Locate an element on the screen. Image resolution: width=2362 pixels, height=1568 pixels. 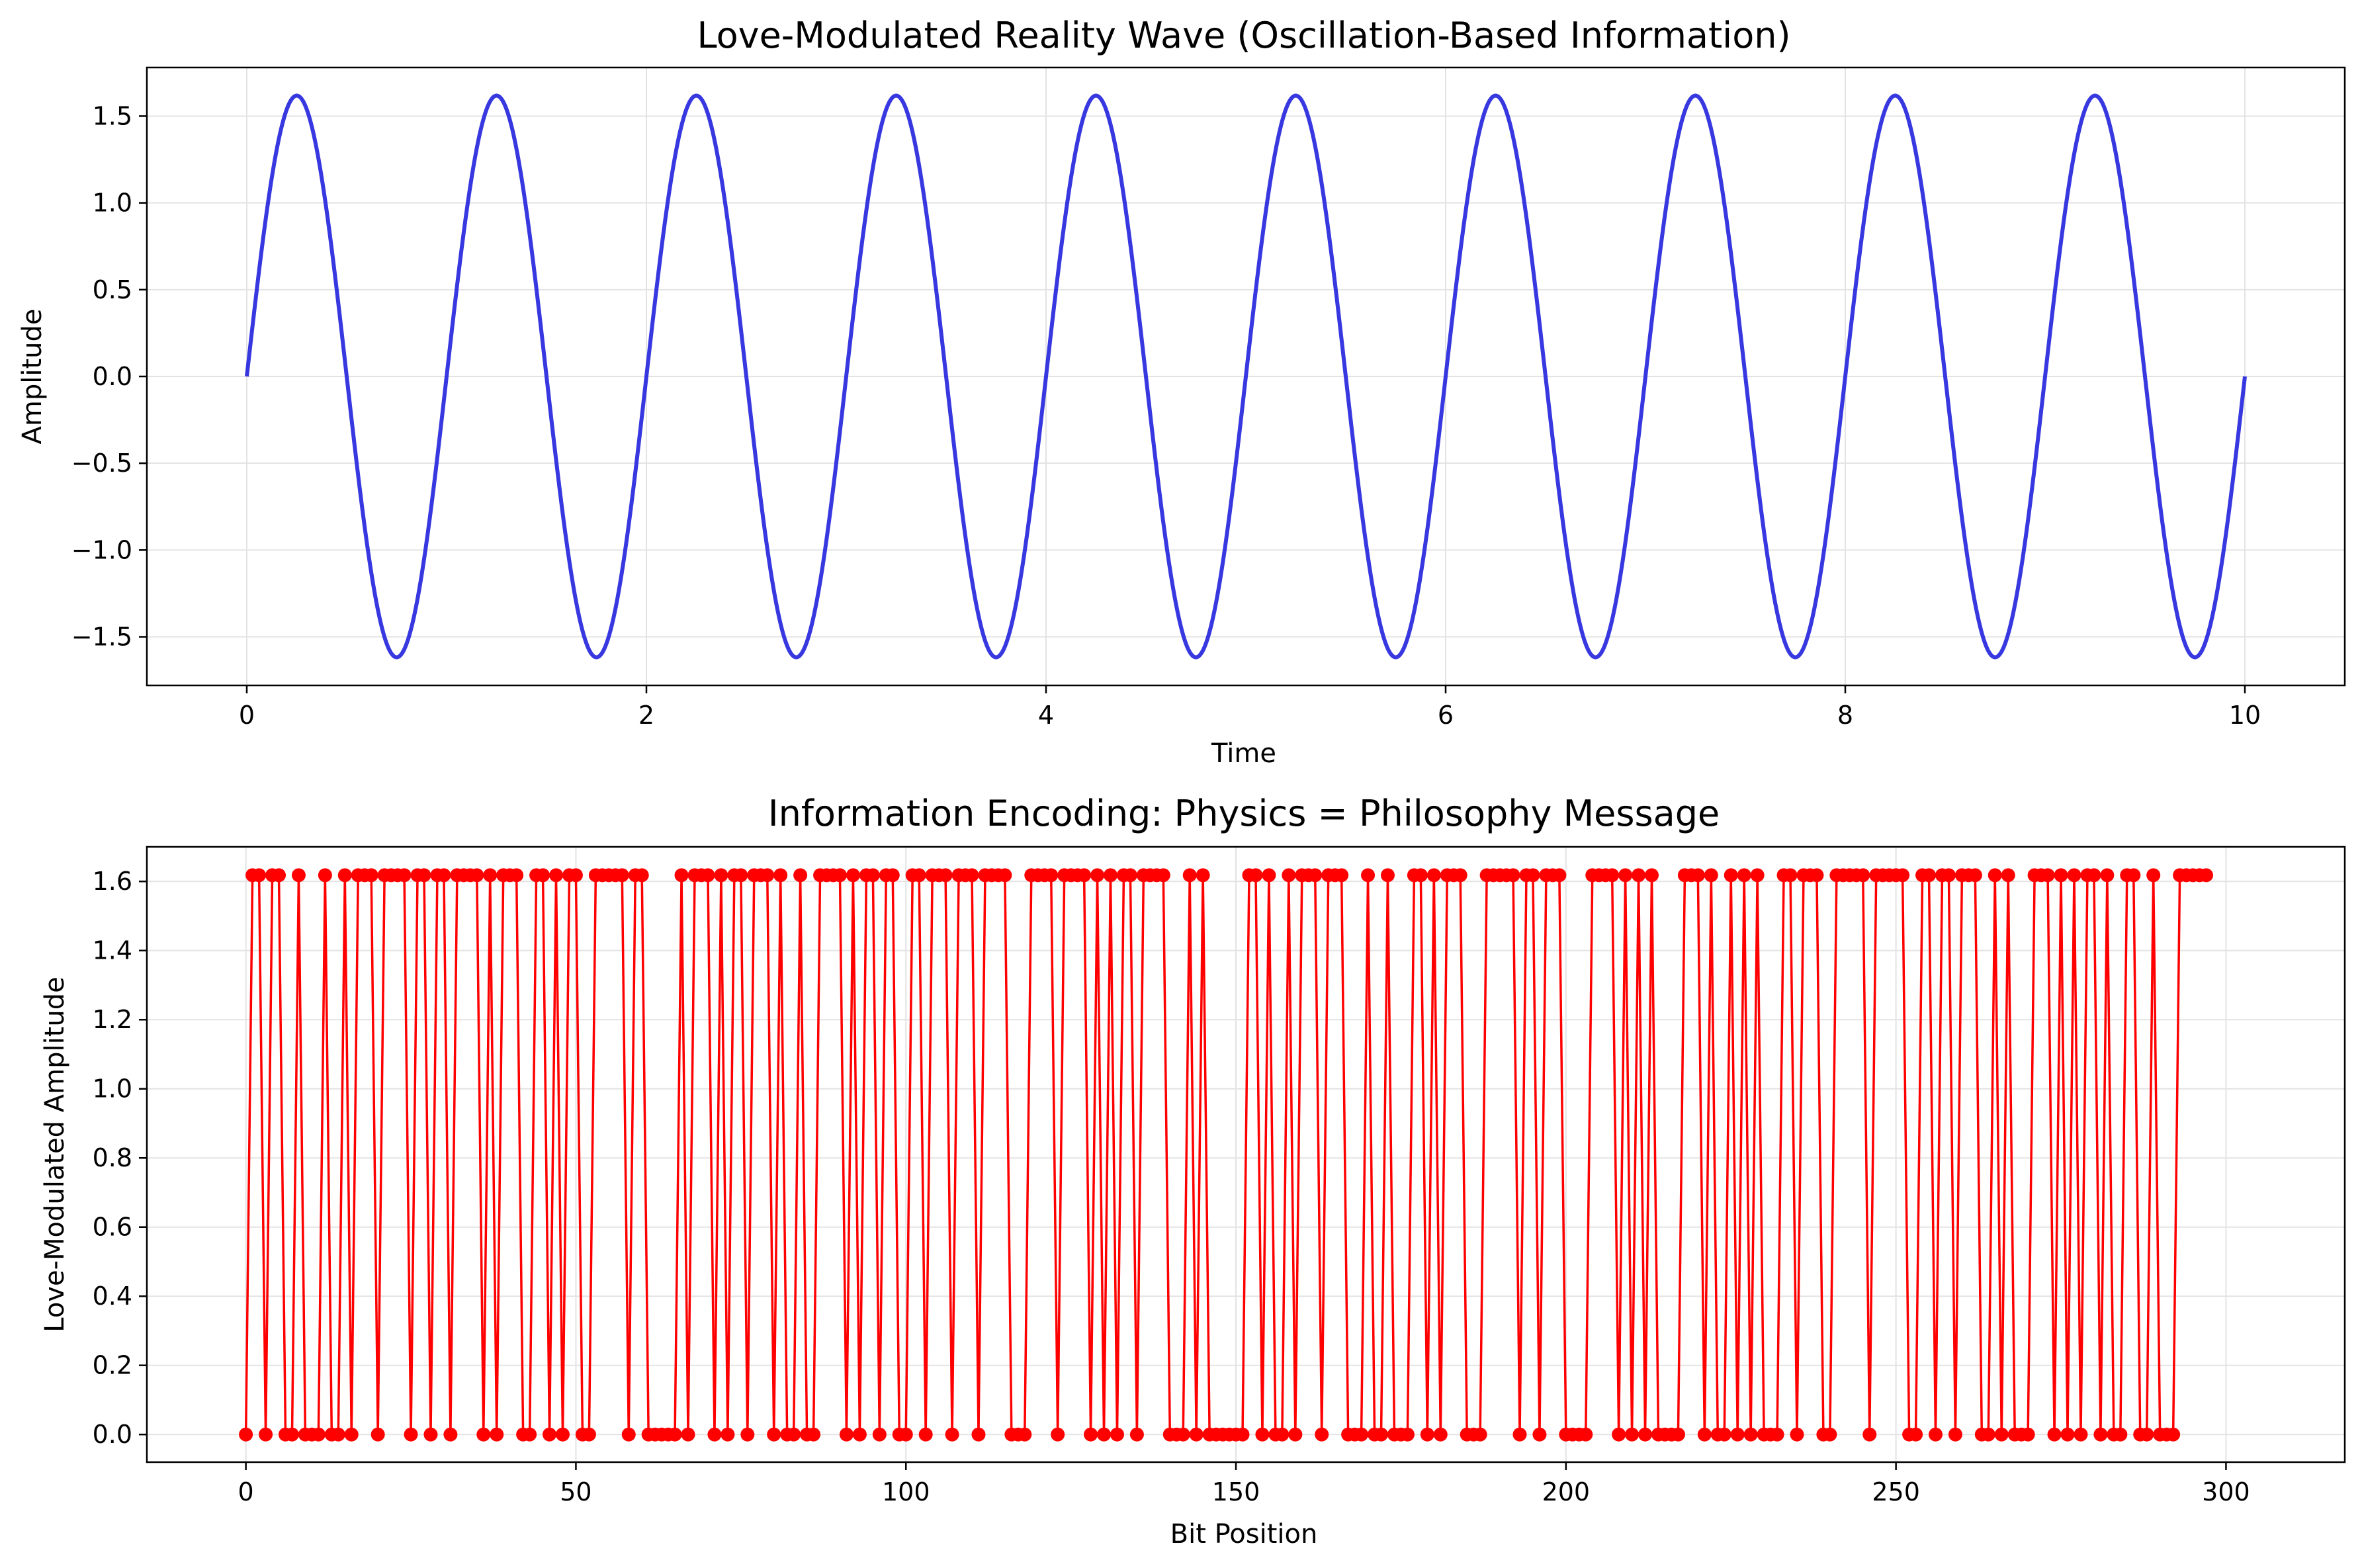
x-tick-label: 8 is located at coordinates (1845, 715).